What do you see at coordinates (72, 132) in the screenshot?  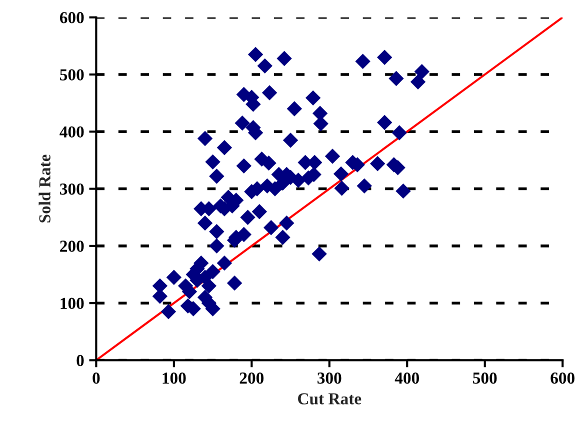 I see `y-tick-label: 400` at bounding box center [72, 132].